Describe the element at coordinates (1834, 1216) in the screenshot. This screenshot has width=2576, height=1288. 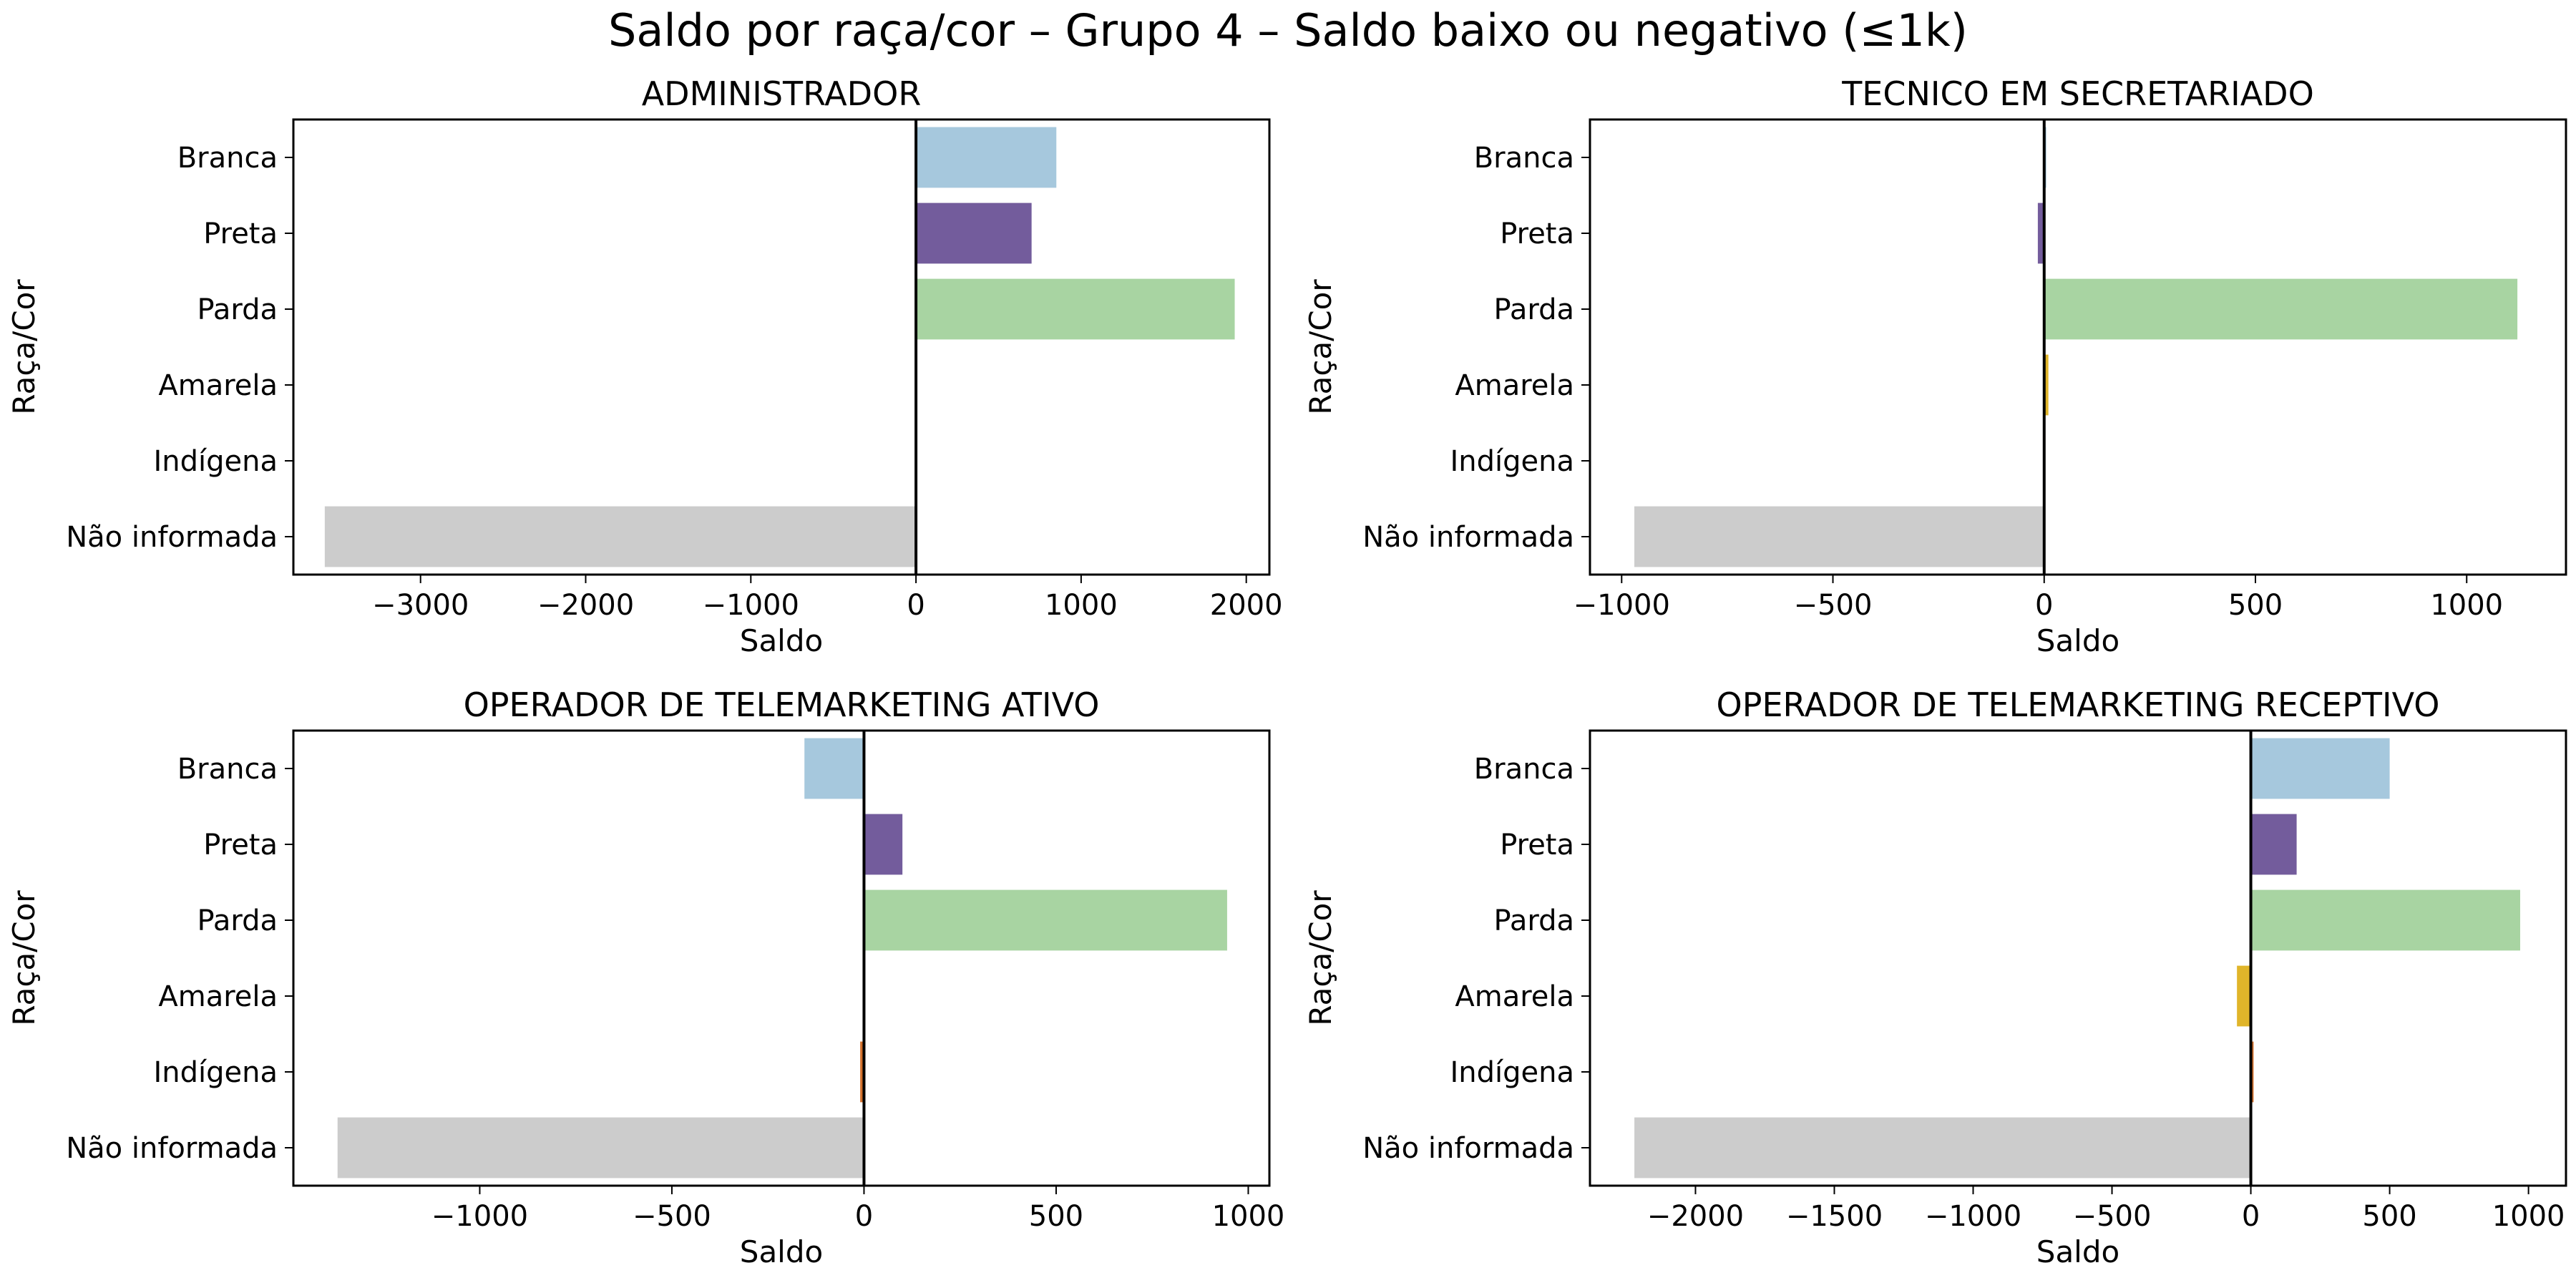
I see `x-tick-label: −1500` at that location.